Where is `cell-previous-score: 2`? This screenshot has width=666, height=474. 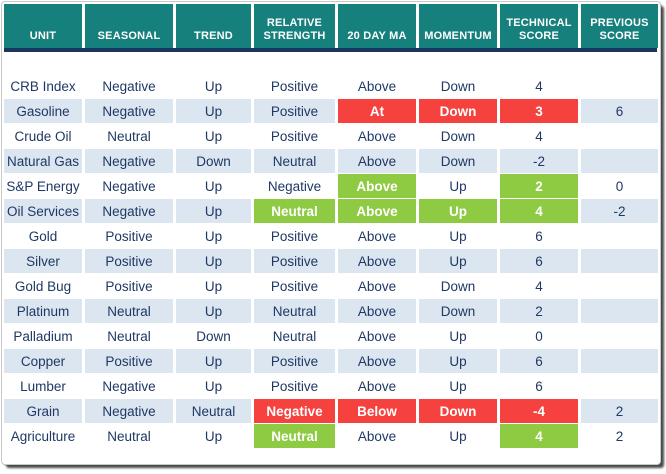 cell-previous-score: 2 is located at coordinates (619, 436).